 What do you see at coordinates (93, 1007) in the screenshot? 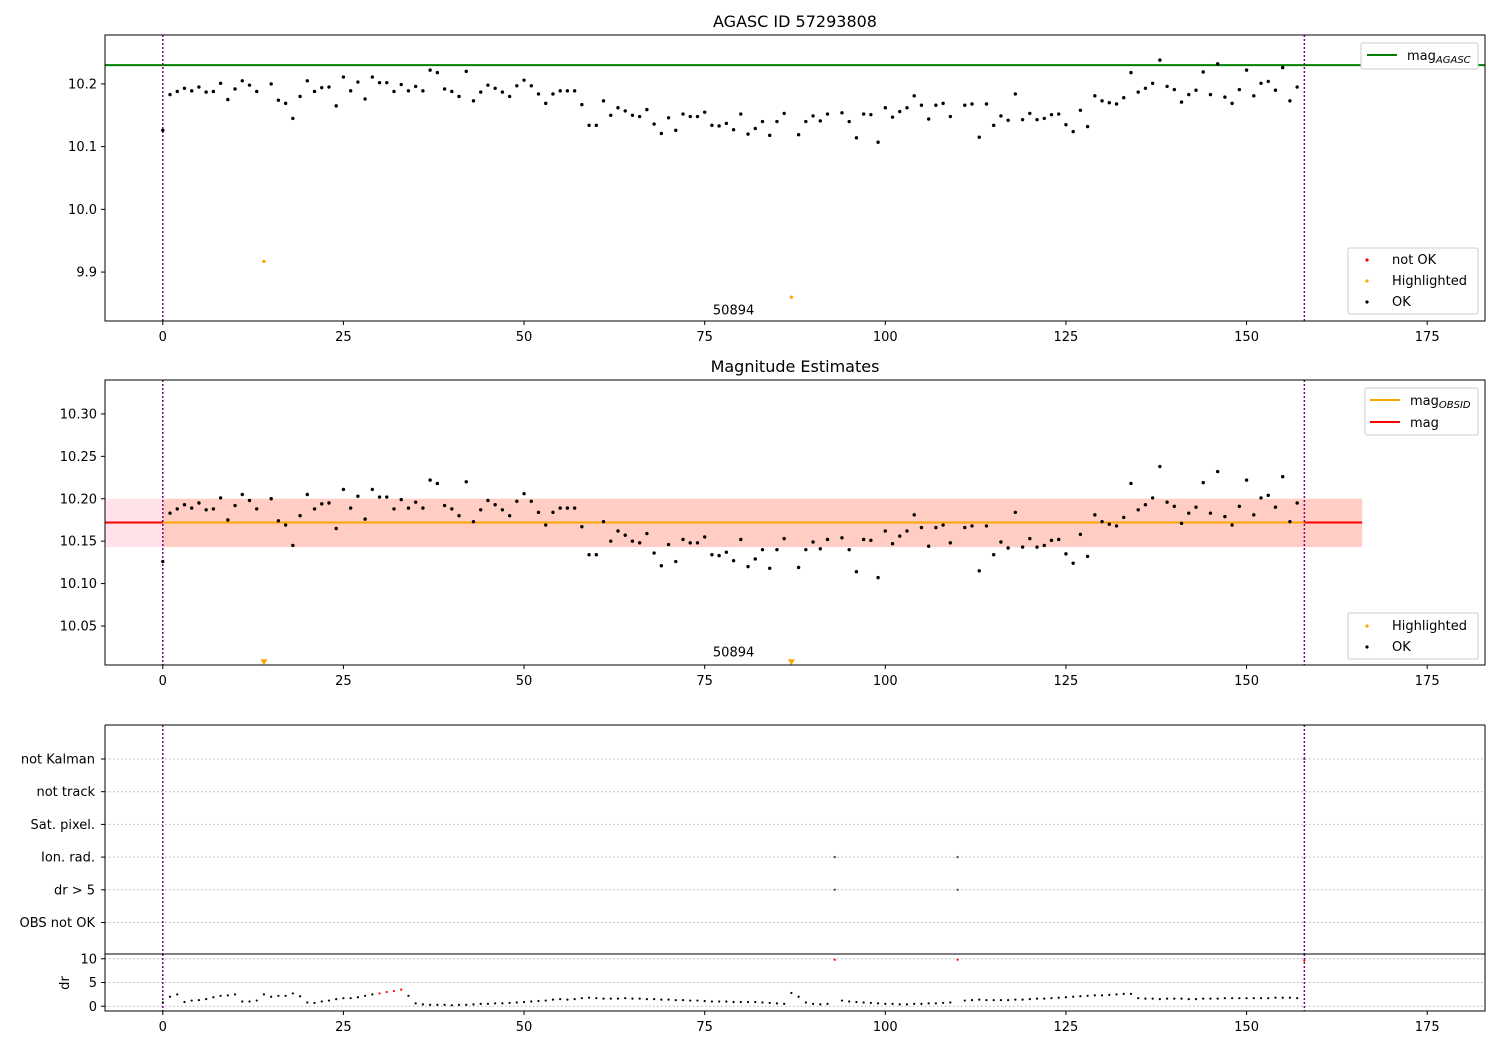
I see `dr-ytick-label: 0` at bounding box center [93, 1007].